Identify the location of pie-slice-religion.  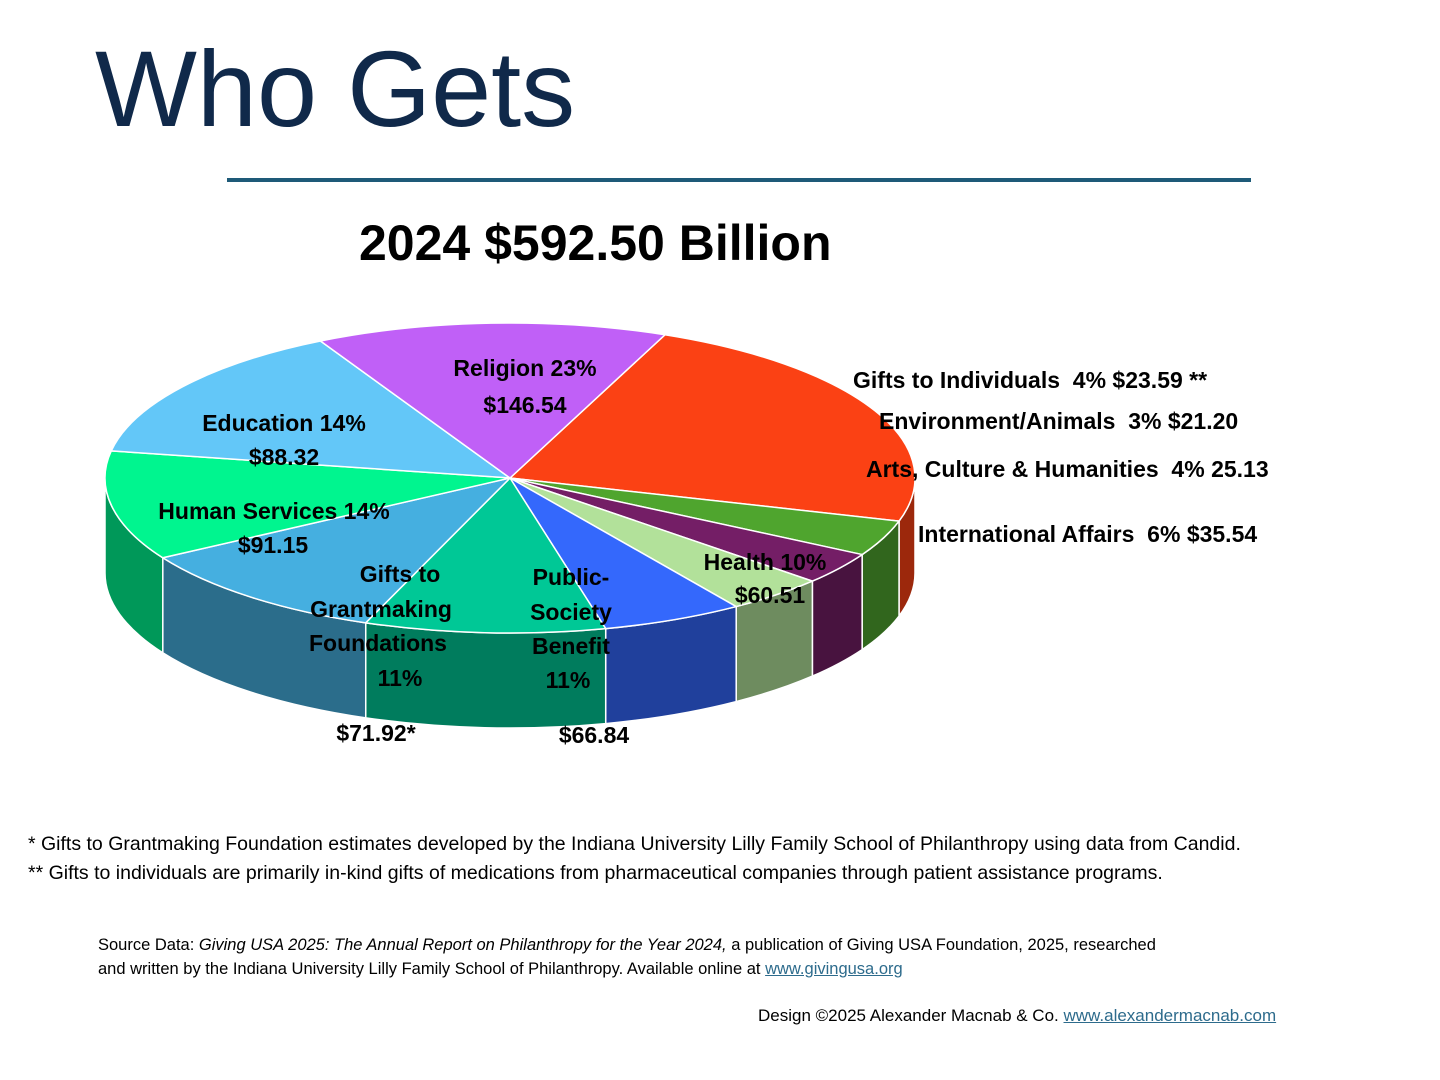
(712, 428).